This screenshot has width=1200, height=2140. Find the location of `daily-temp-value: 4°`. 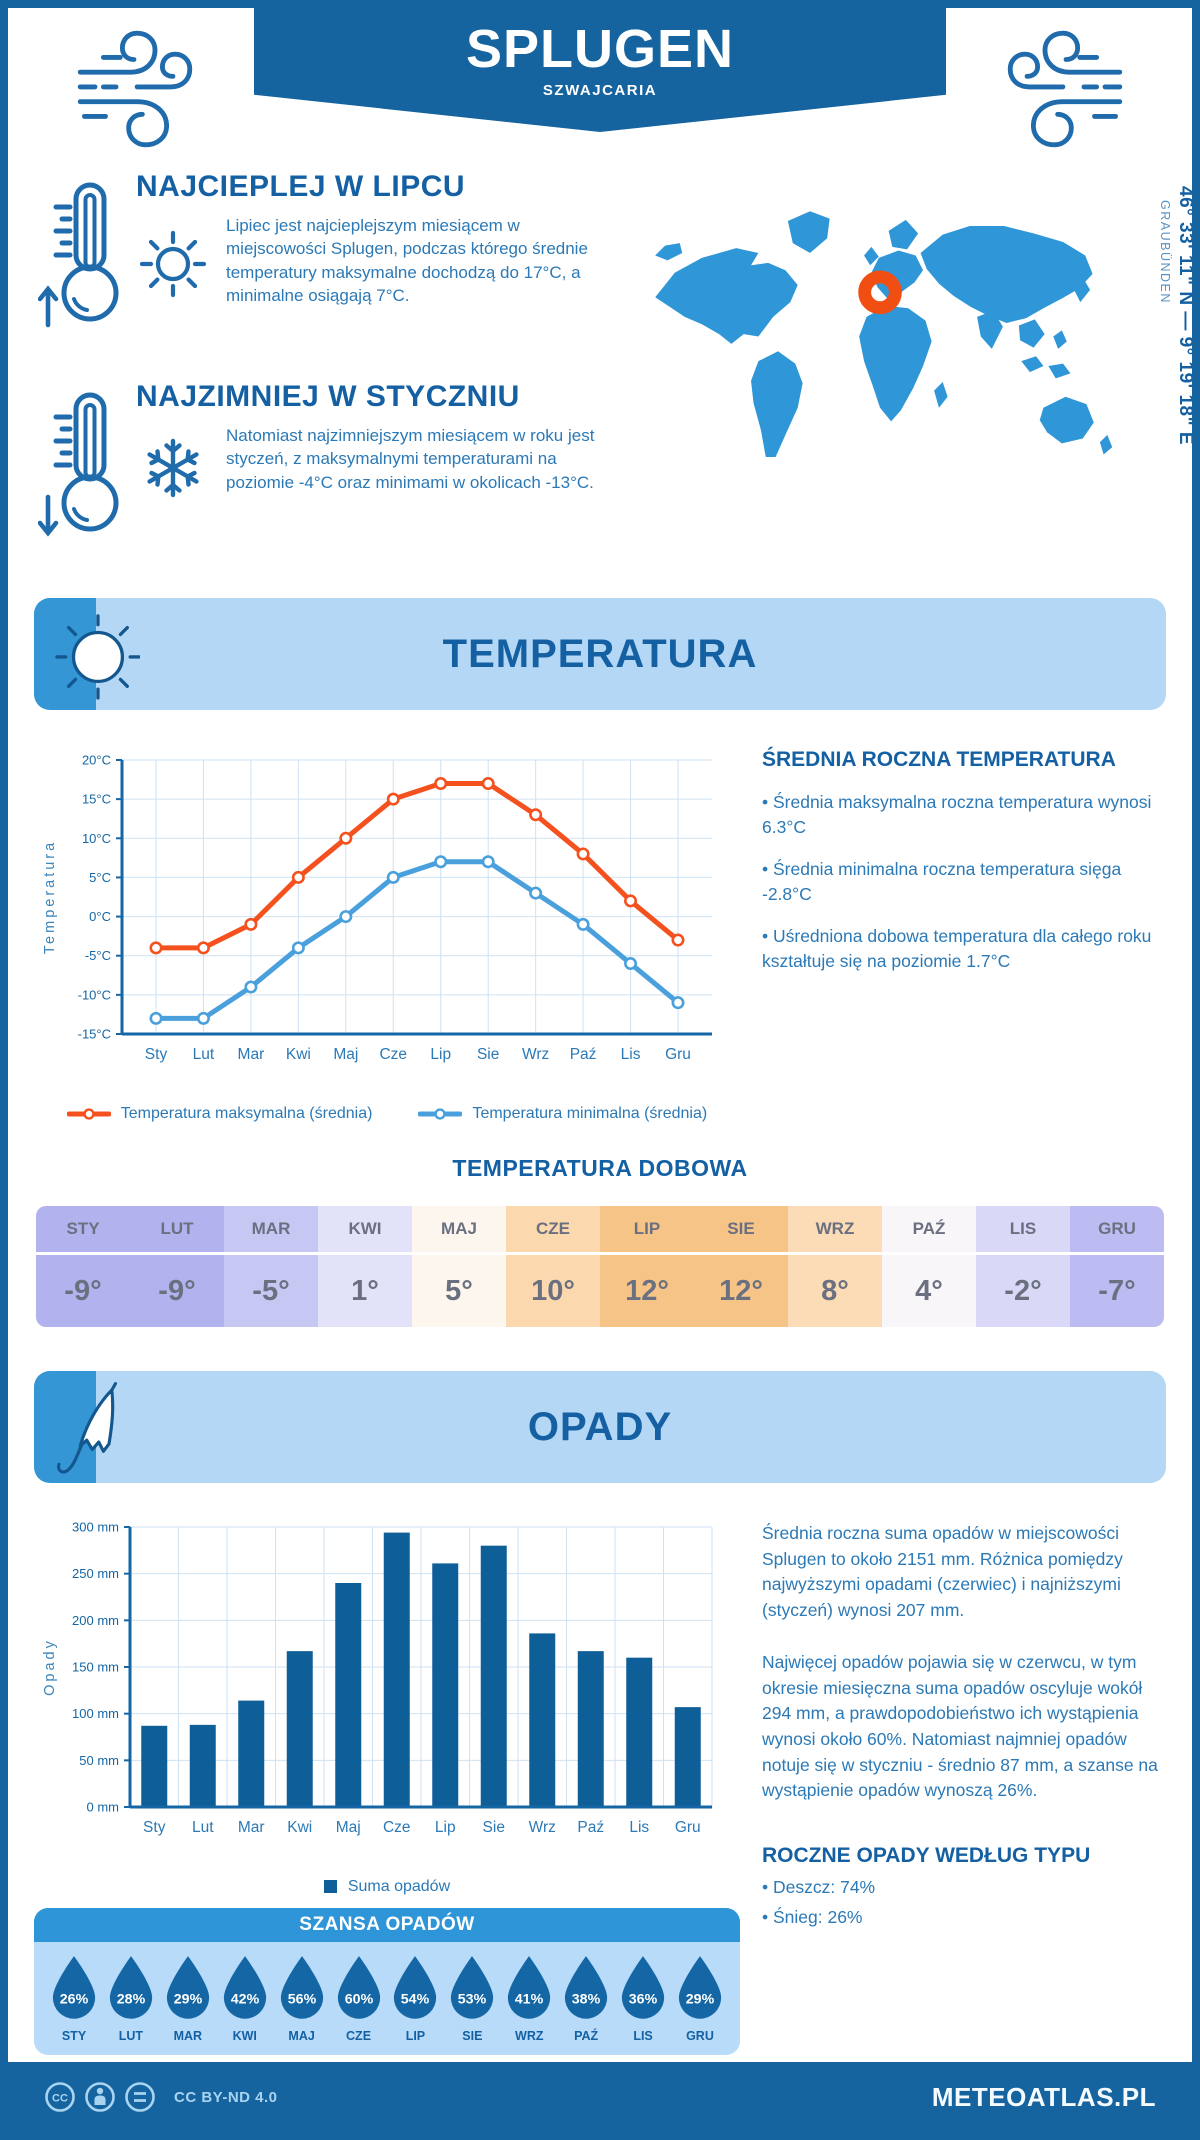

daily-temp-value: 4° is located at coordinates (929, 1291).